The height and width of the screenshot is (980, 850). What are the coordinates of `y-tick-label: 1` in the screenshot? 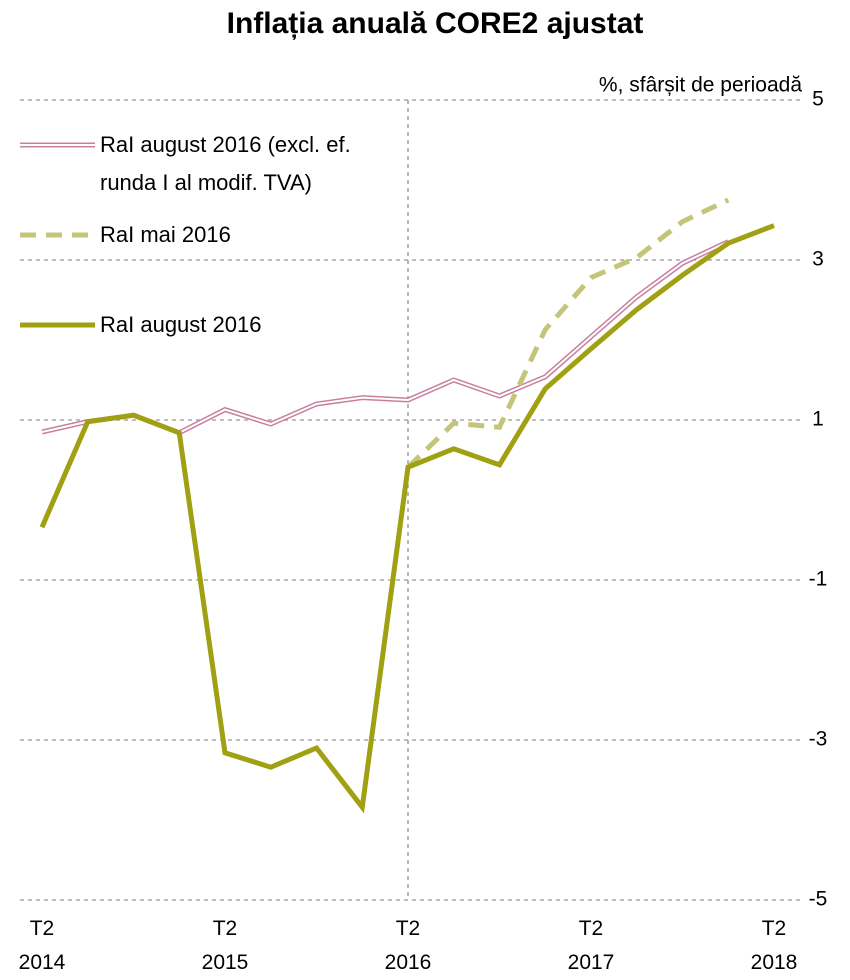 It's located at (818, 419).